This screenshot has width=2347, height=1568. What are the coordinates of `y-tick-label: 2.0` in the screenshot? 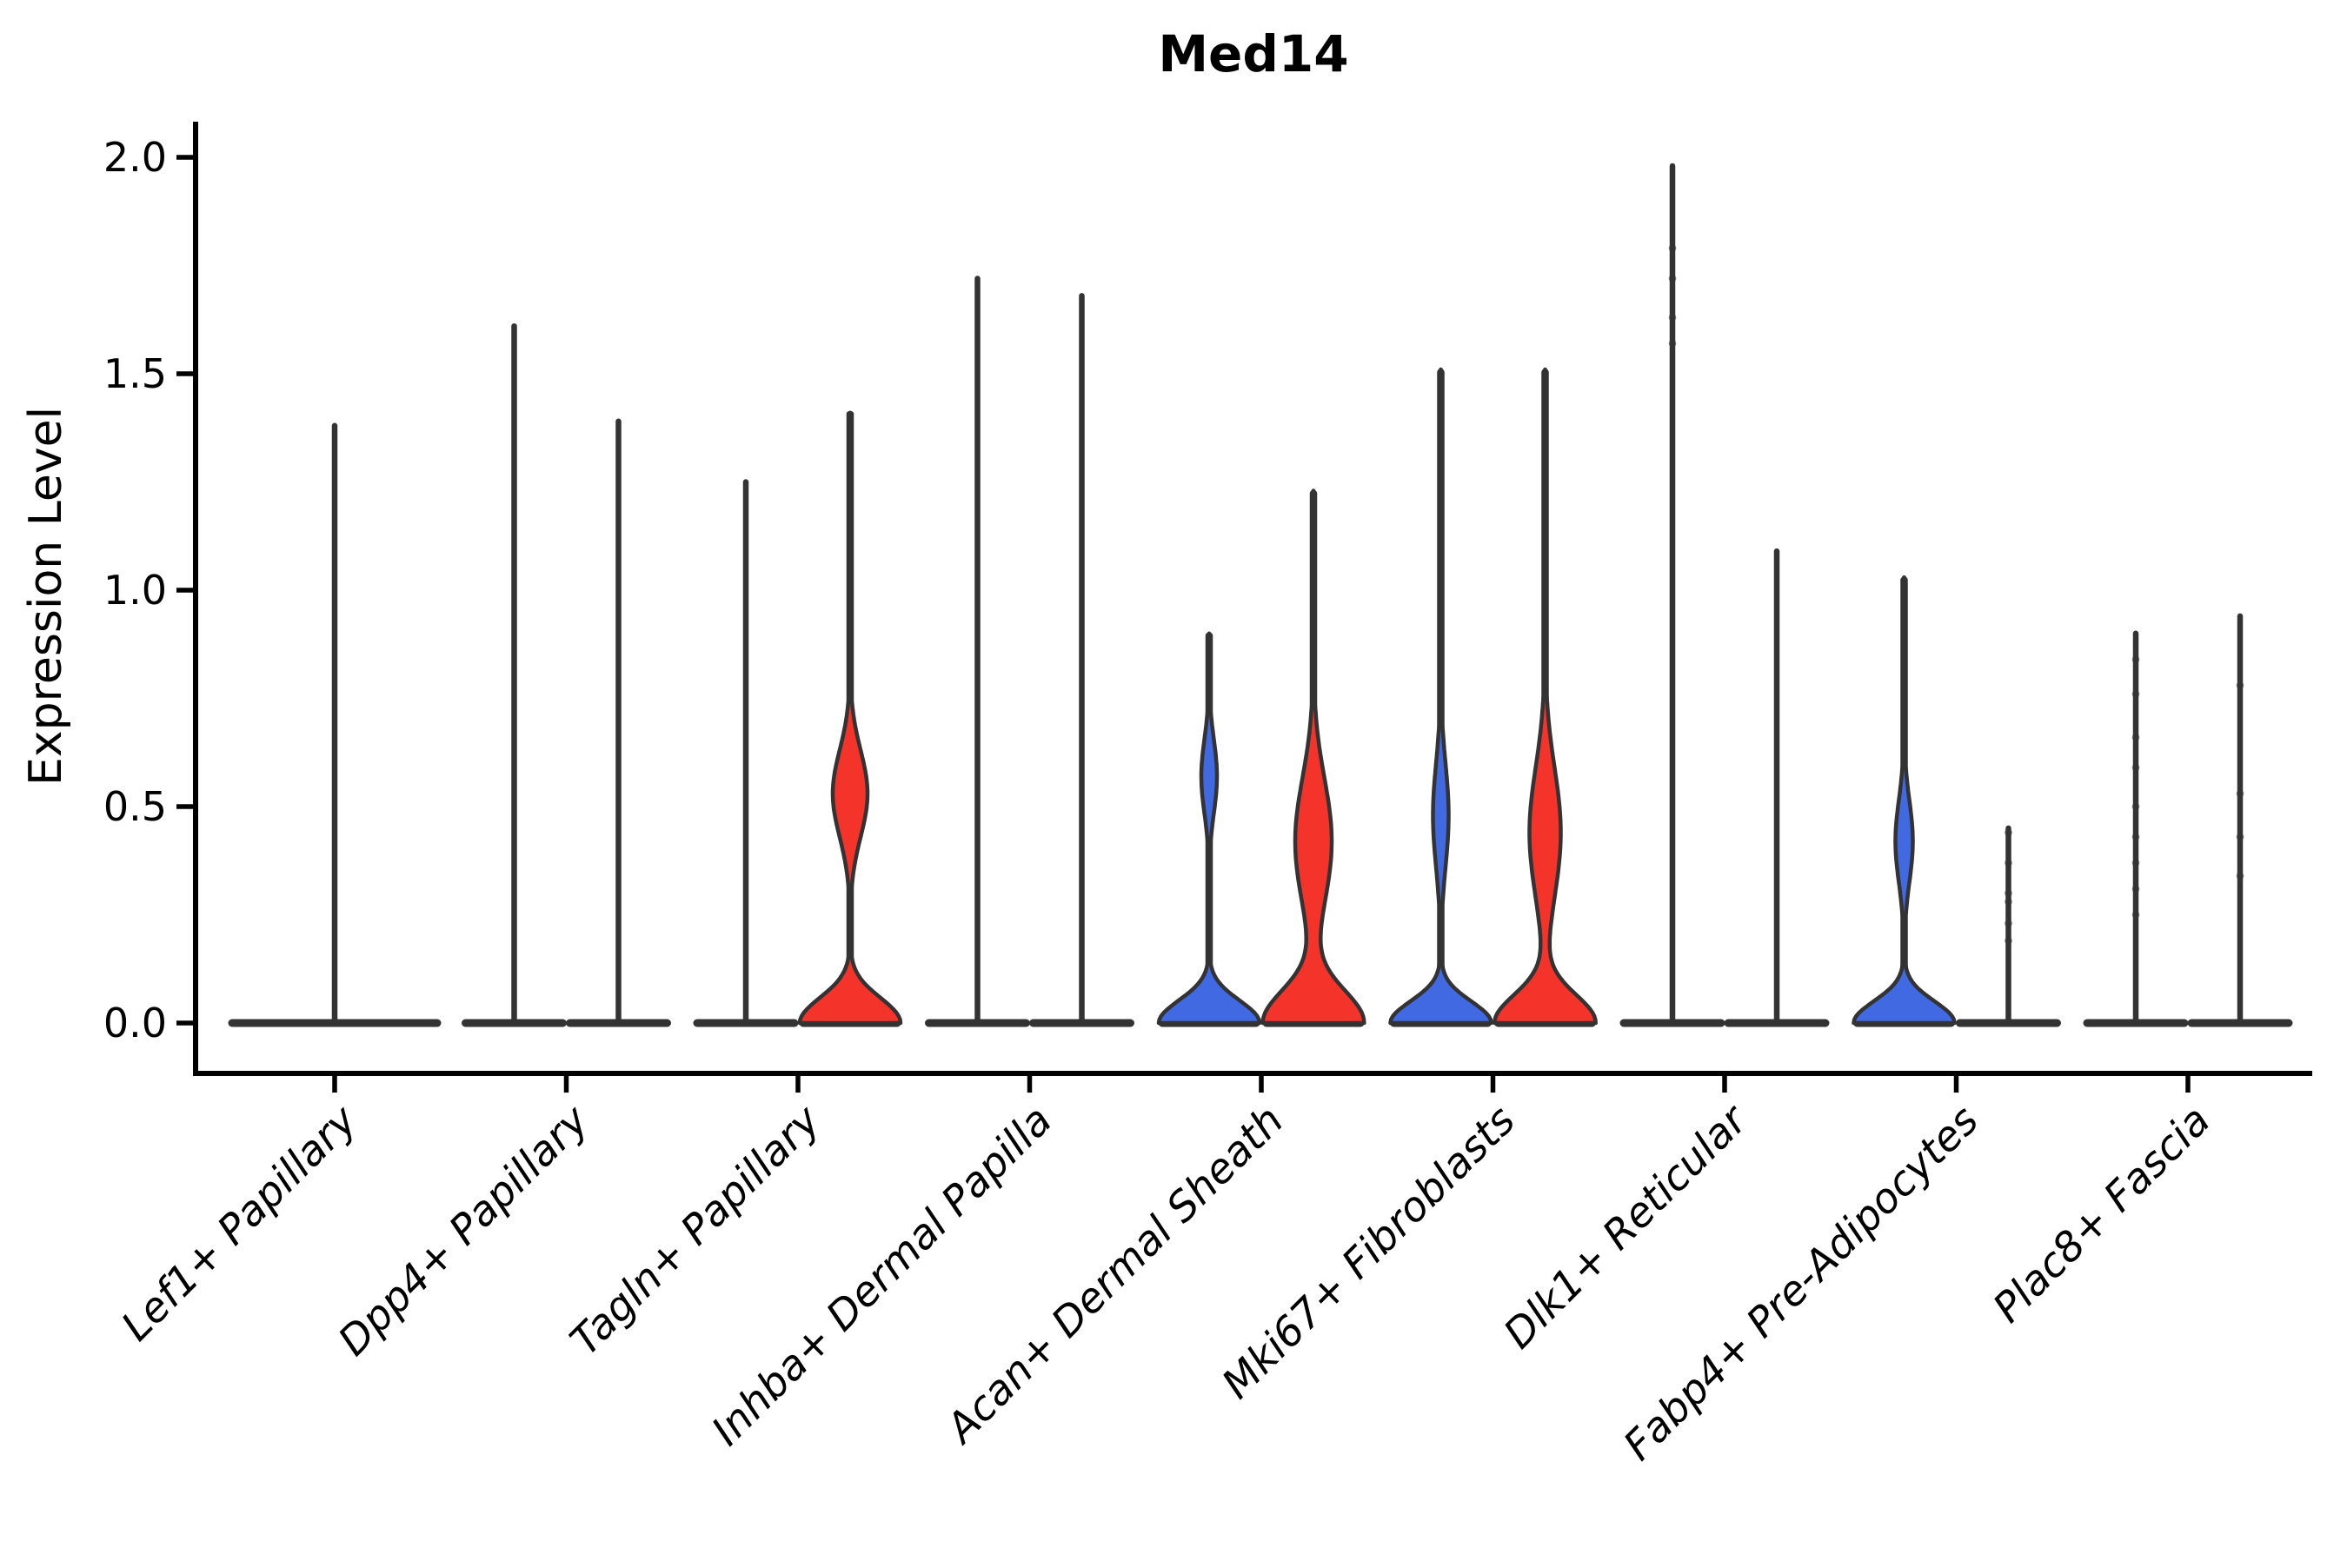 It's located at (135, 157).